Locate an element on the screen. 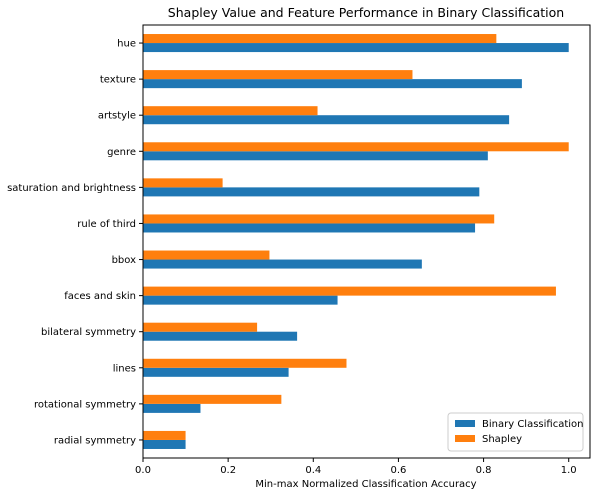  x-tick-label: 0.2 is located at coordinates (228, 470).